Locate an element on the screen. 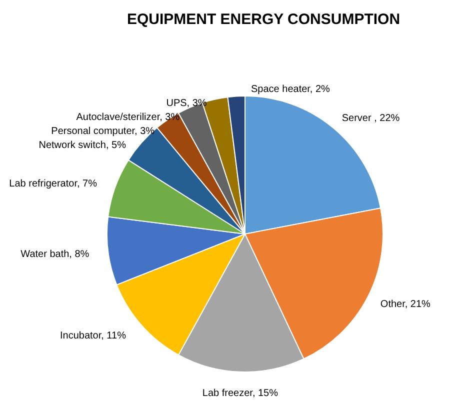 The width and height of the screenshot is (467, 411). slice-label: Space heater, 2% is located at coordinates (290, 89).